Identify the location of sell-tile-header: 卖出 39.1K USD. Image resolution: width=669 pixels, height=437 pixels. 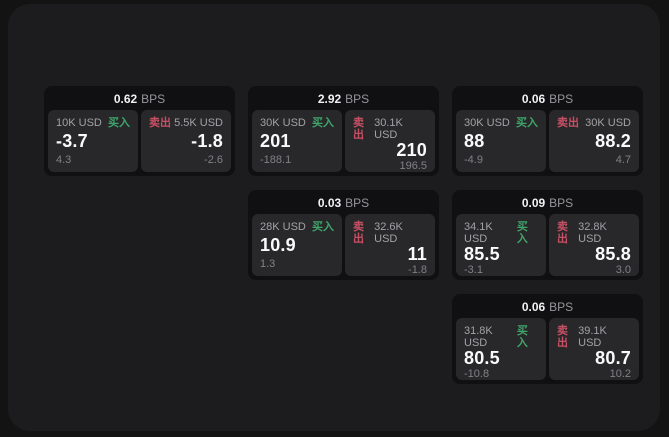
(594, 337).